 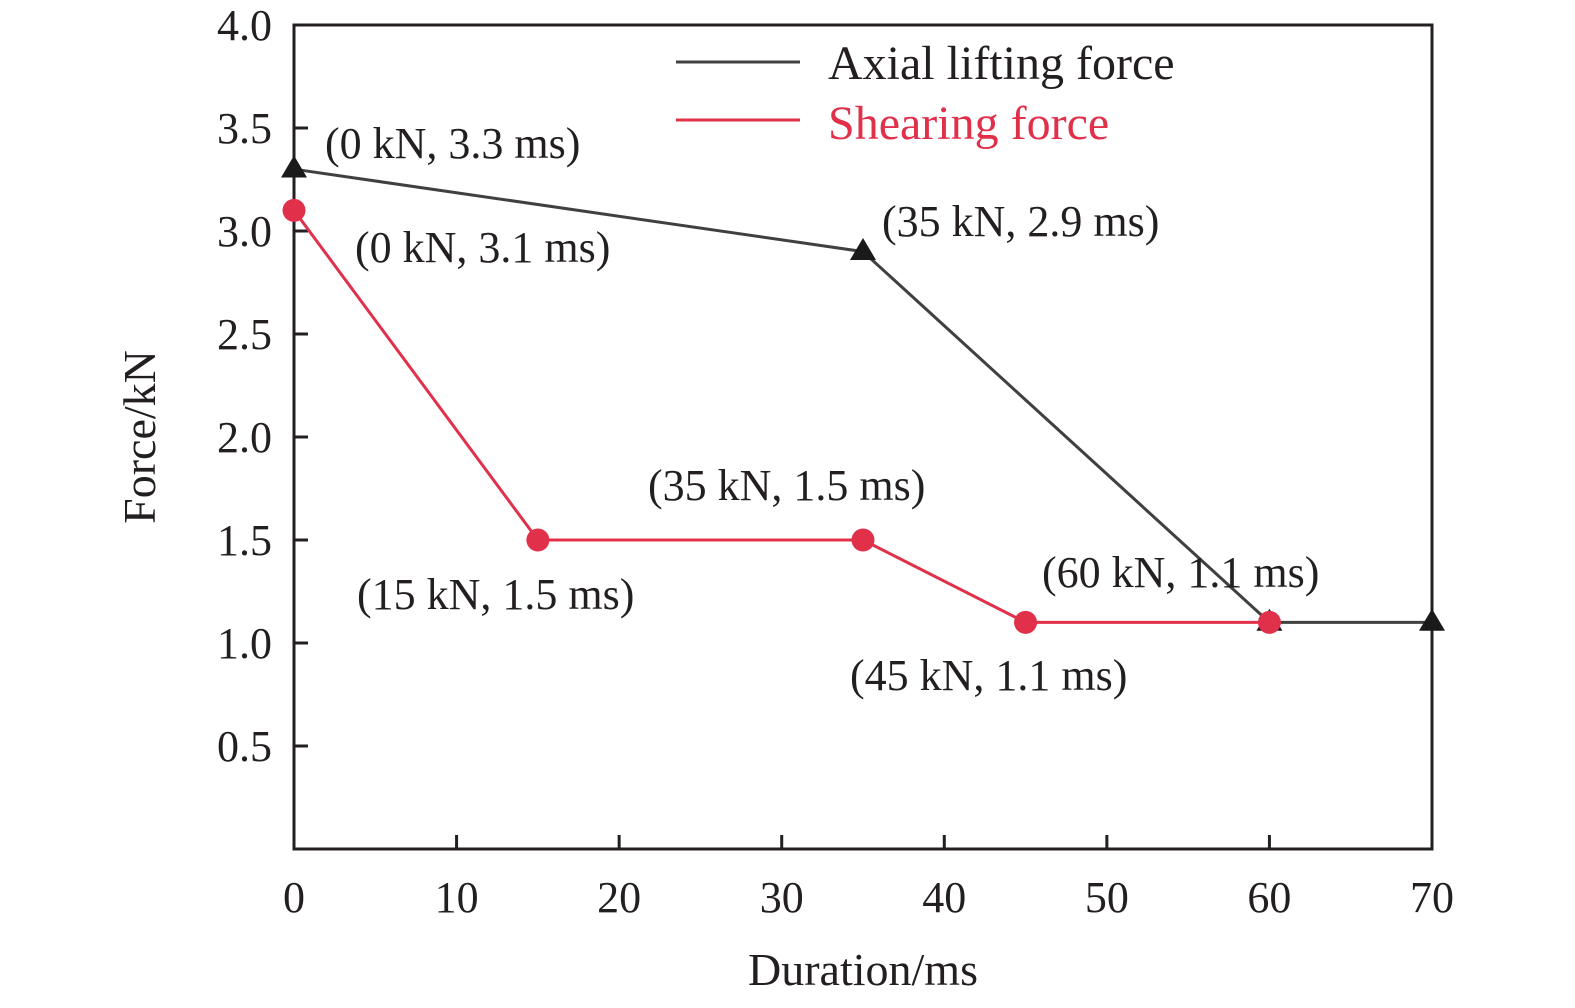 What do you see at coordinates (244, 540) in the screenshot?
I see `y-tick-label: 1.5` at bounding box center [244, 540].